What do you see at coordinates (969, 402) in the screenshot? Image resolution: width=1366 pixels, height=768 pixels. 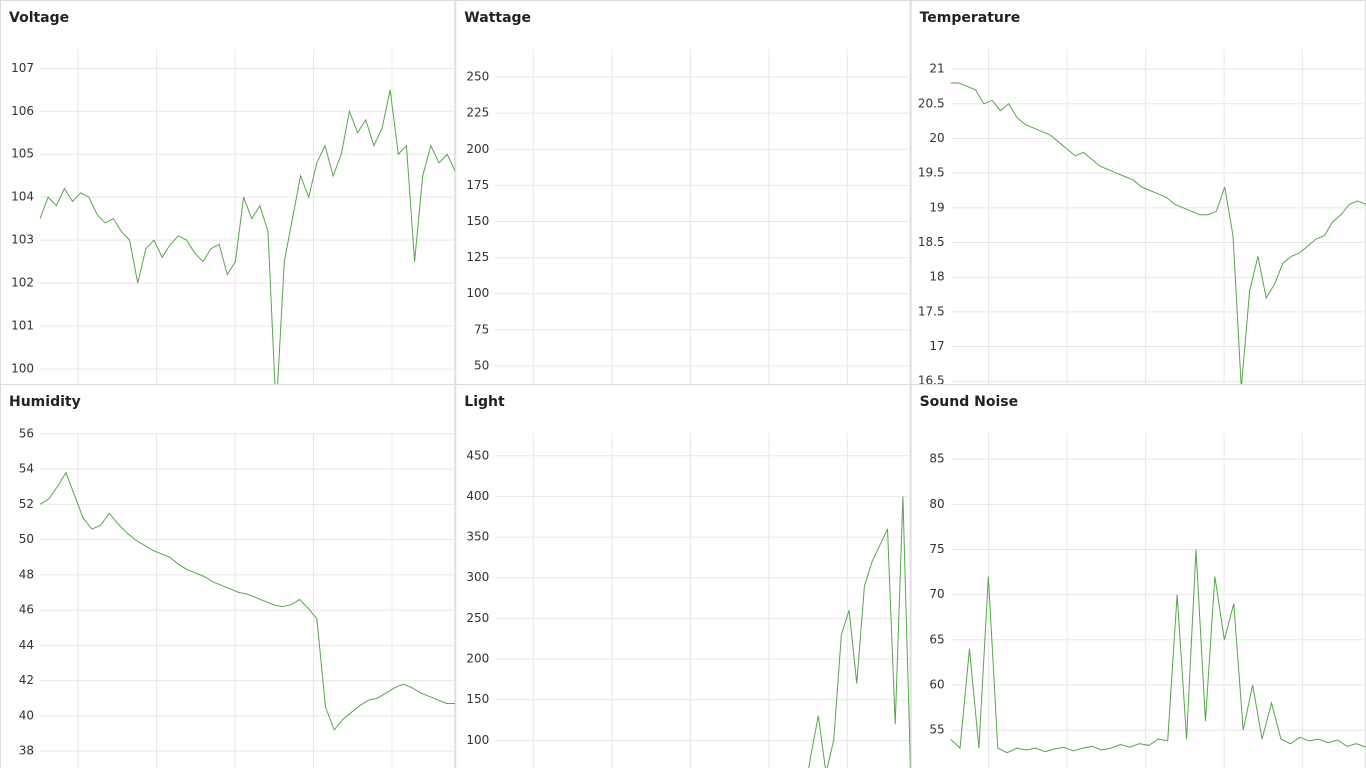 I see `panel-title: Sound Noise` at bounding box center [969, 402].